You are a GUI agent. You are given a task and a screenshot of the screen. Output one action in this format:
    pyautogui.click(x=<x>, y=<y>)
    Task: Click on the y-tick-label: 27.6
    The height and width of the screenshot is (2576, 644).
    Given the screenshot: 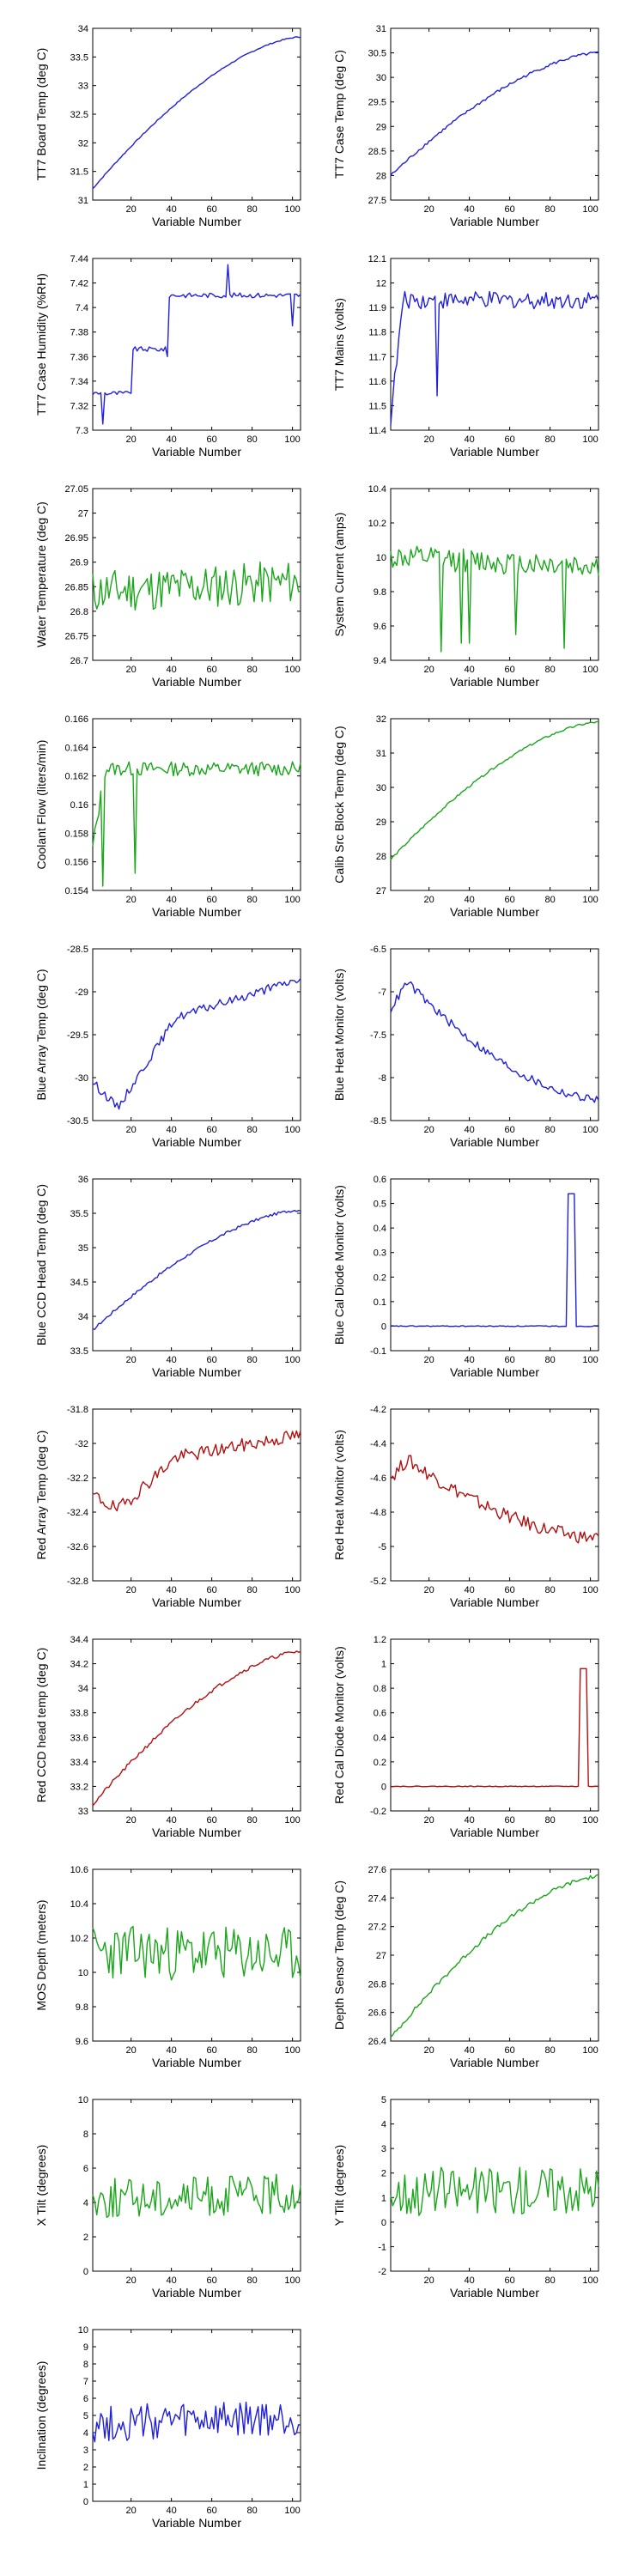 What is the action you would take?
    pyautogui.click(x=377, y=1870)
    